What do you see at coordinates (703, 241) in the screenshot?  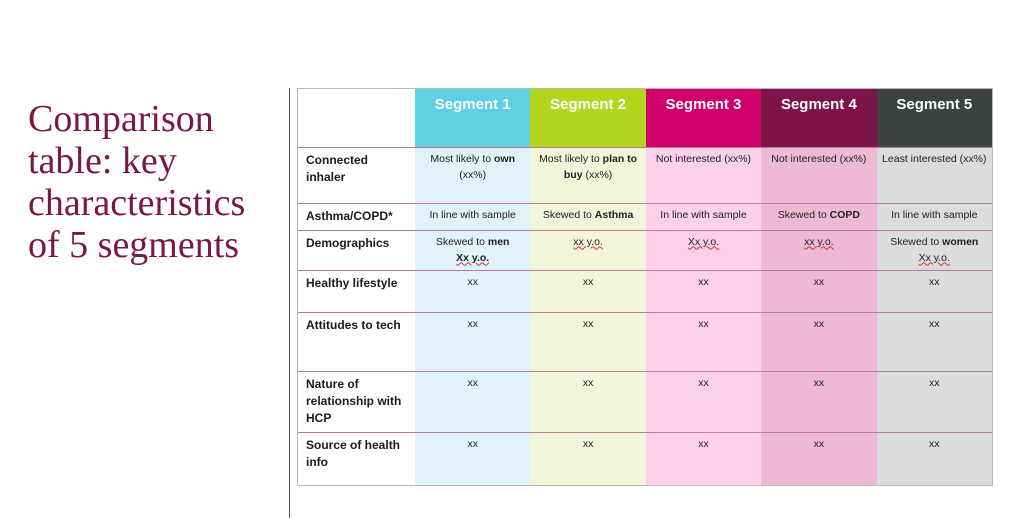 I see `cell-text: Xx y.o.` at bounding box center [703, 241].